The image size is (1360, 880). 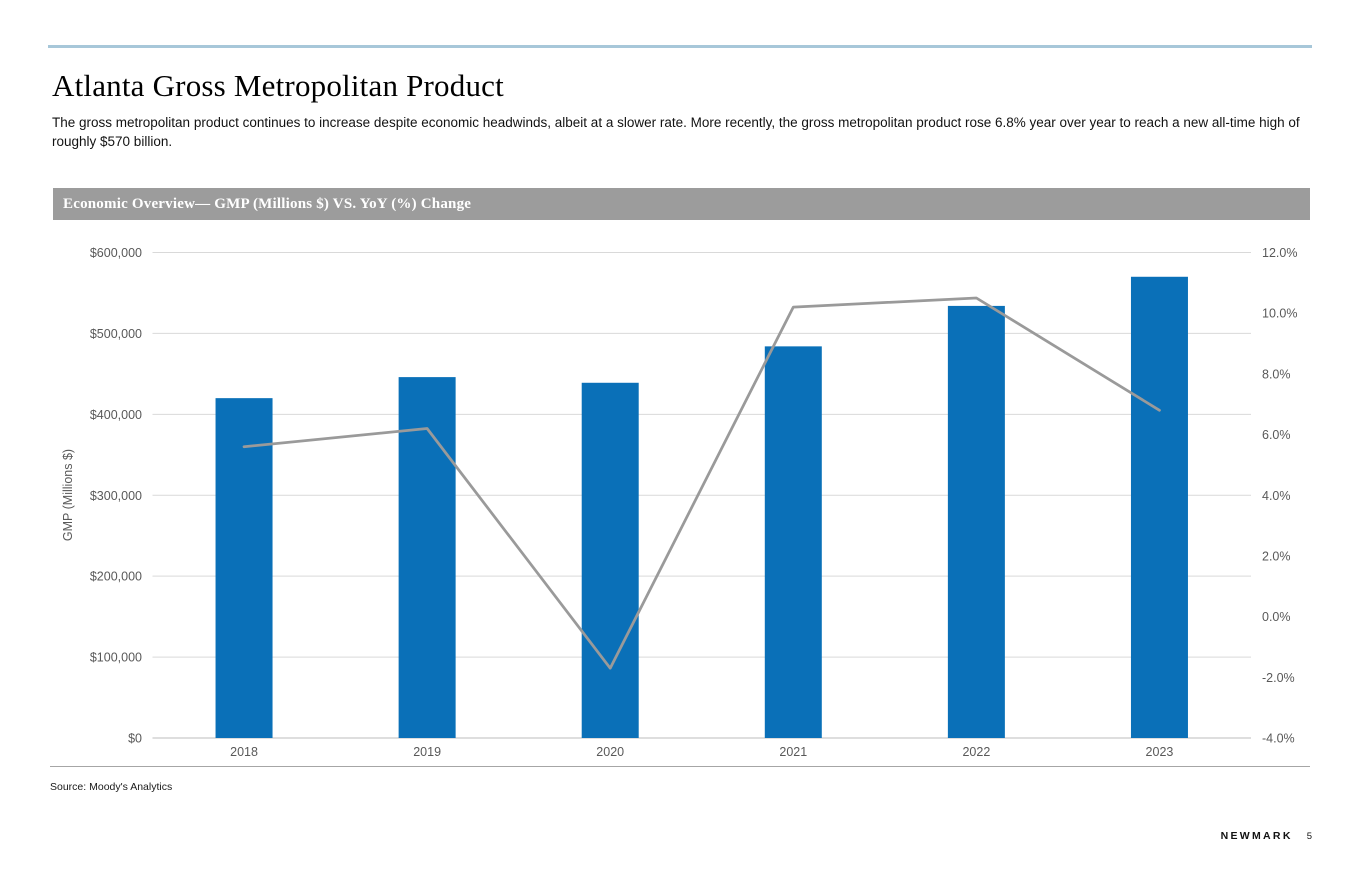 I want to click on x-axis-label-2023: 2023, so click(x=1160, y=752).